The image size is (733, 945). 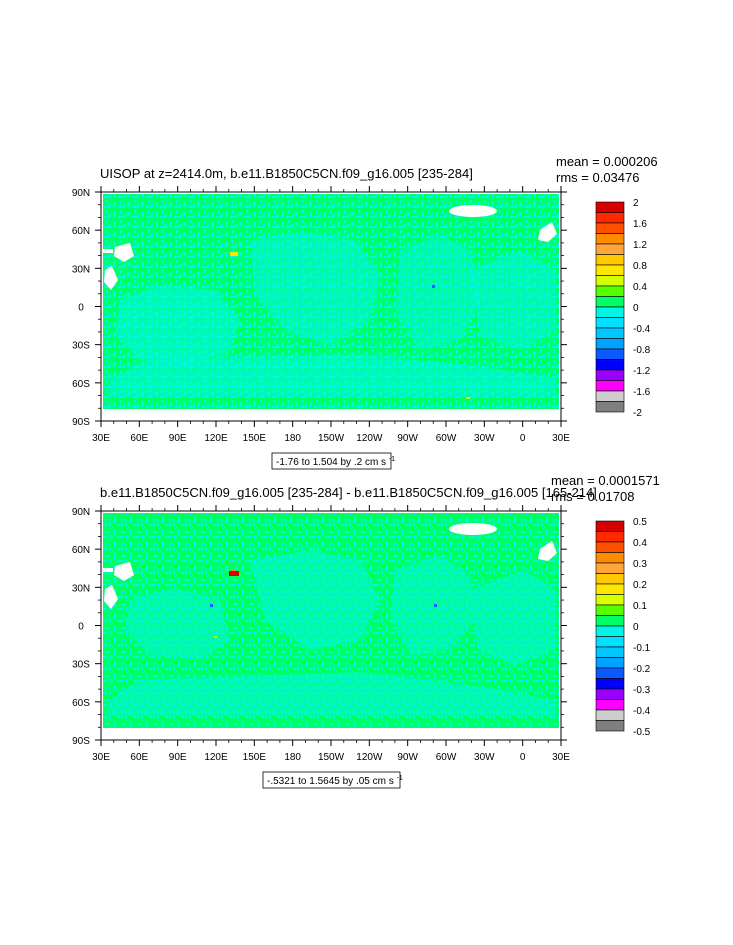 I want to click on panel-1-colorbar-label: 2, so click(x=636, y=203).